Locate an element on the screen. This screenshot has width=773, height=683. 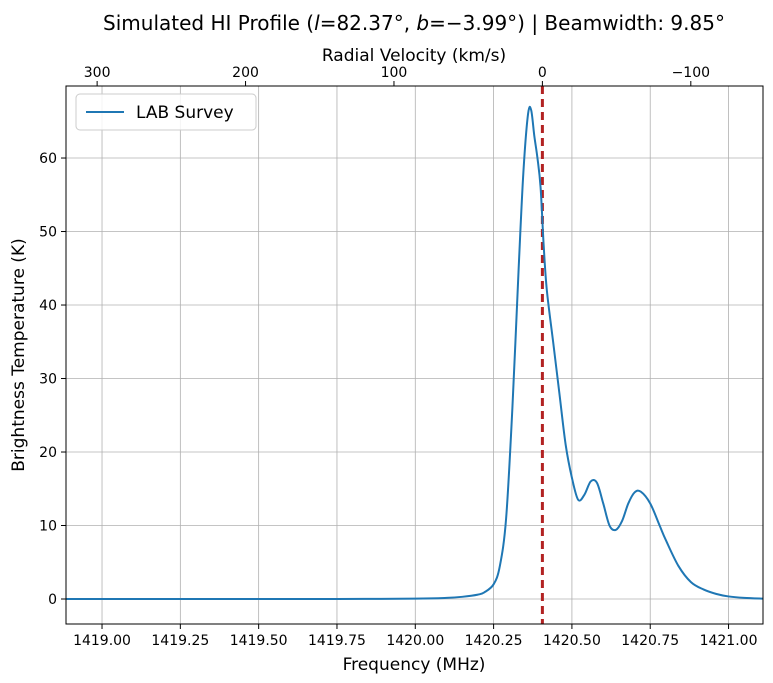
x-tick-label: 1419.75 is located at coordinates (337, 641).